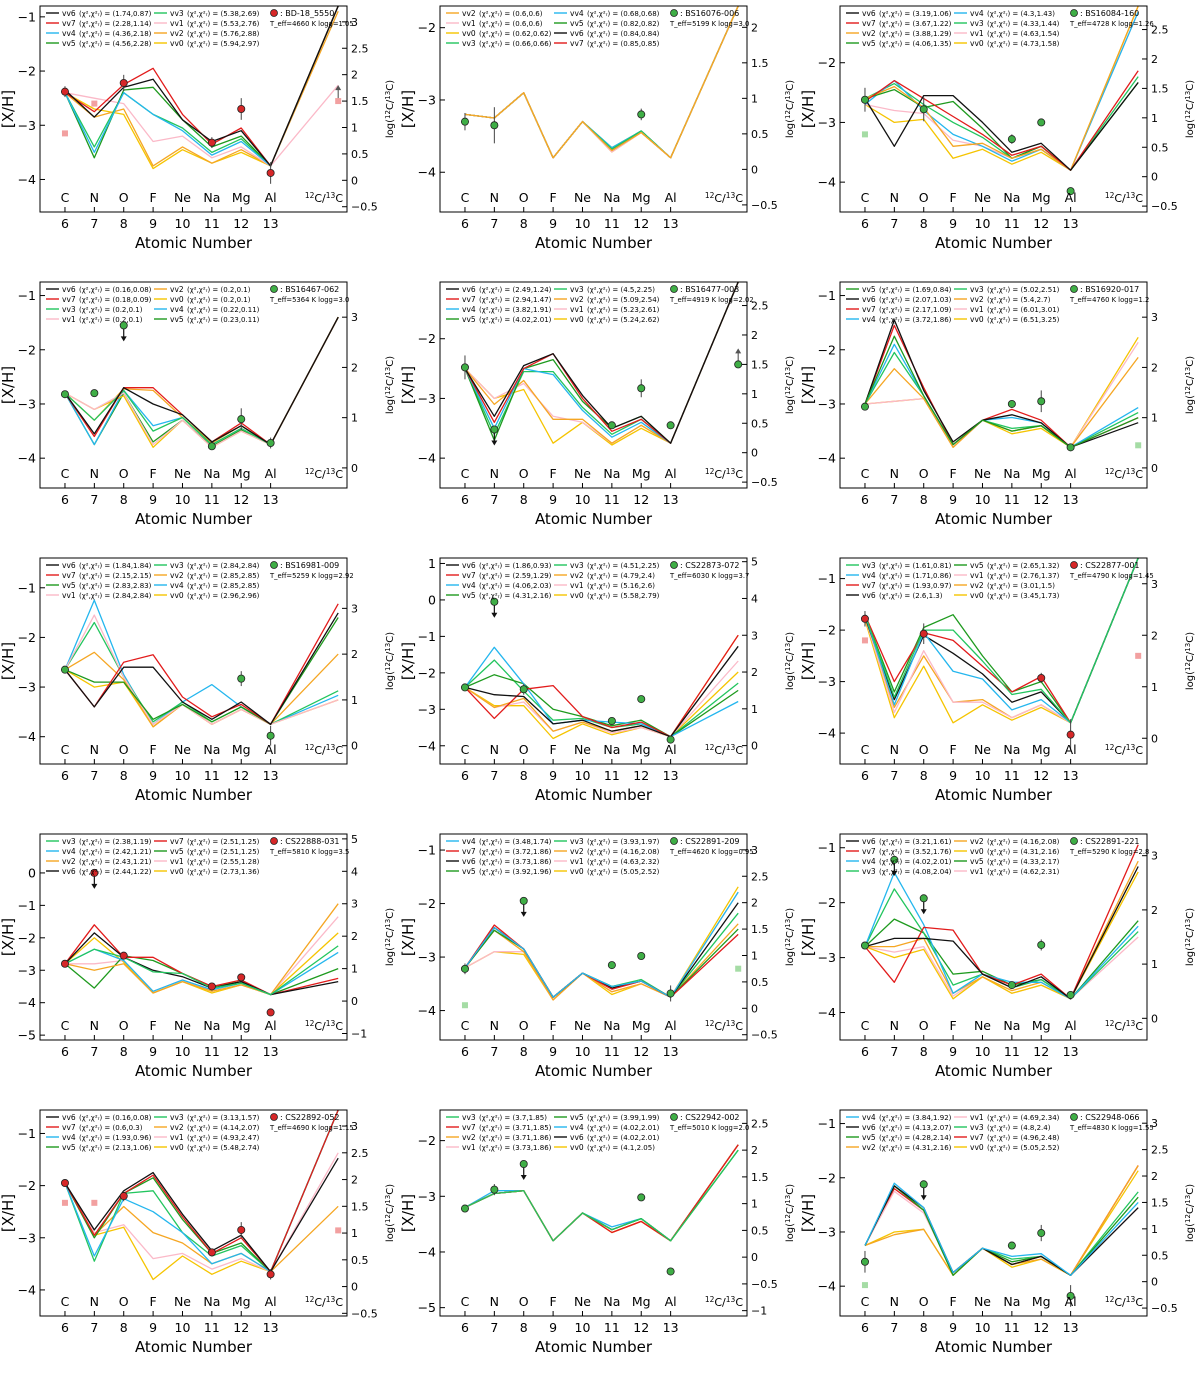 Image resolution: width=1200 pixels, height=1384 pixels. What do you see at coordinates (223, 596) in the screenshot?
I see `legend-chi: (χ²,χ²ᵣ) = (2.96,2.96)` at bounding box center [223, 596].